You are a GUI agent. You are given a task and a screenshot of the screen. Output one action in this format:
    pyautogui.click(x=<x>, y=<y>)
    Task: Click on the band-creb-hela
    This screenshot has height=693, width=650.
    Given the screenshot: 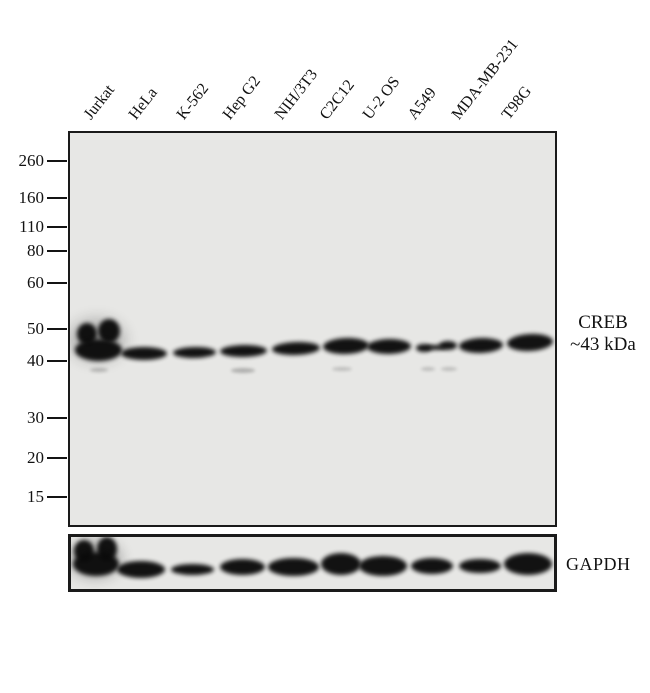 What is the action you would take?
    pyautogui.click(x=144, y=353)
    